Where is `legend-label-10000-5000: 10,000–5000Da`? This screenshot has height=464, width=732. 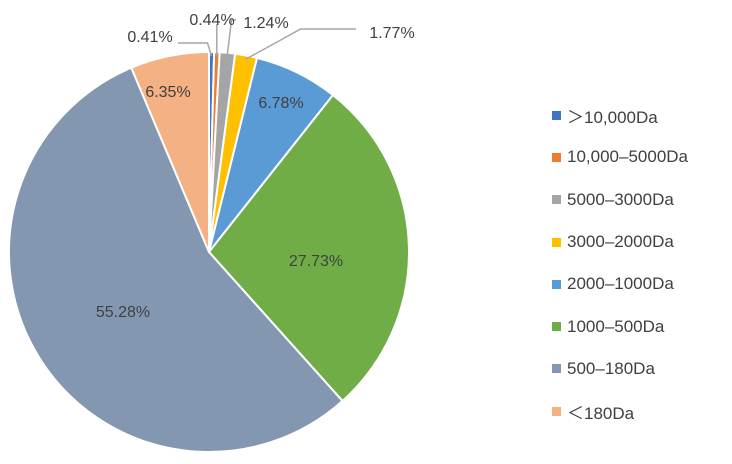
legend-label-10000-5000: 10,000–5000Da is located at coordinates (628, 157).